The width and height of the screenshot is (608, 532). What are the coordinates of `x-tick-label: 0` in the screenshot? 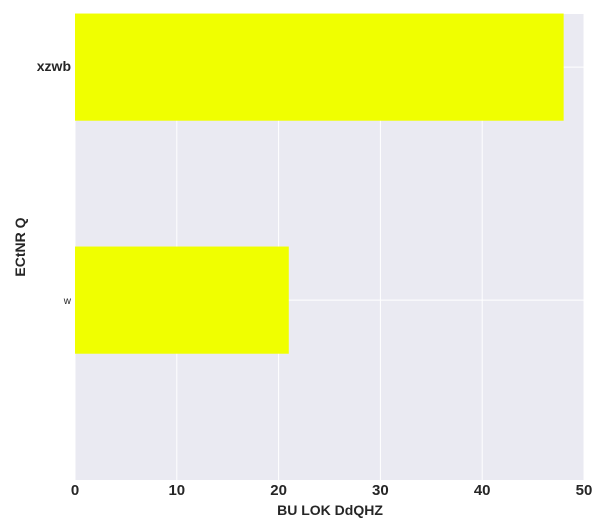 It's located at (75, 490).